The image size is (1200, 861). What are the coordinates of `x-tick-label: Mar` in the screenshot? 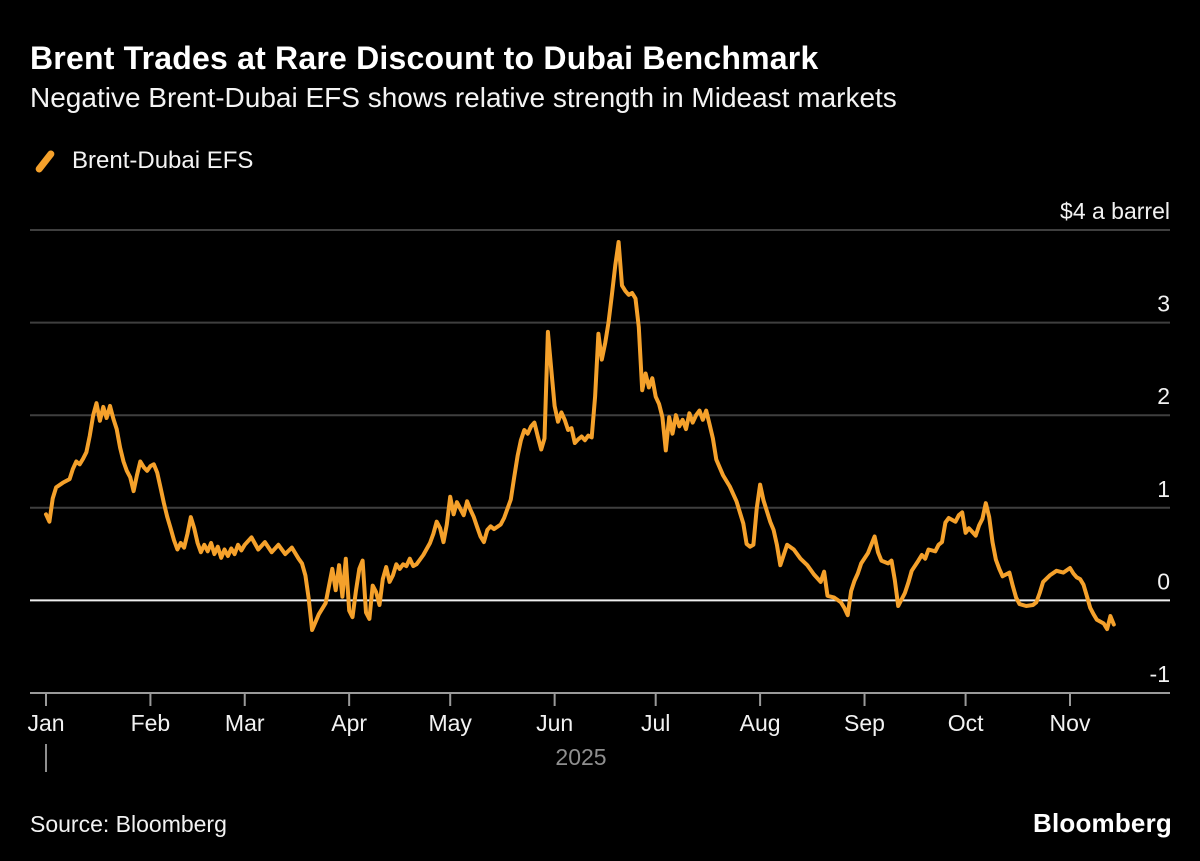 It's located at (245, 723).